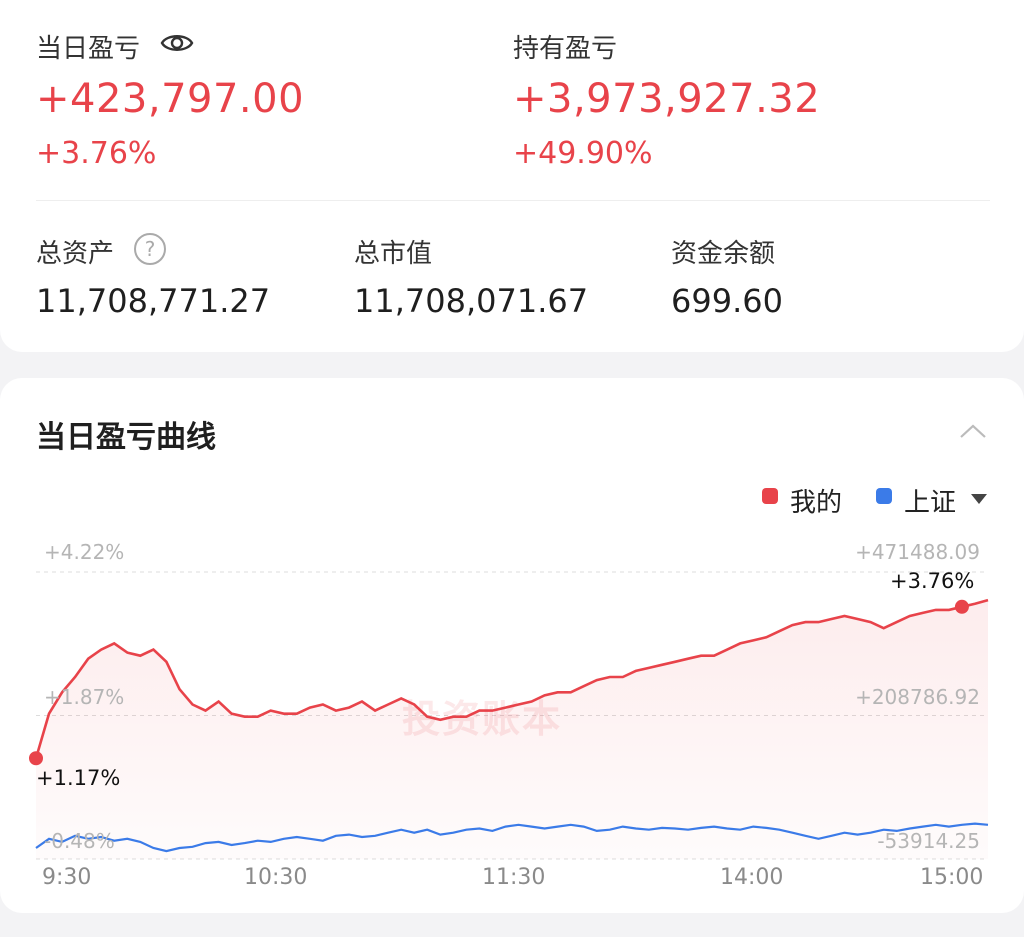 Image resolution: width=1024 pixels, height=937 pixels. I want to click on legend-index-swatch, so click(884, 496).